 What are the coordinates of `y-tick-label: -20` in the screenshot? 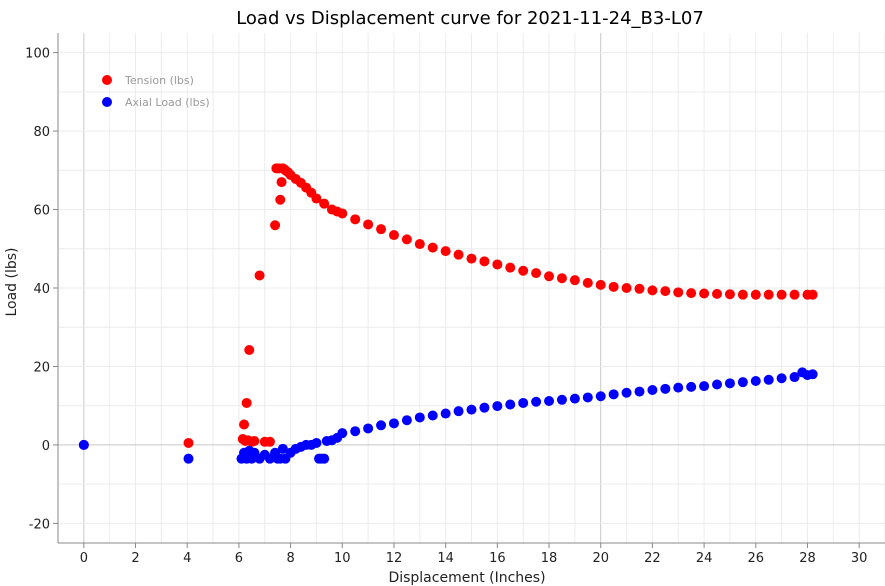 It's located at (39, 524).